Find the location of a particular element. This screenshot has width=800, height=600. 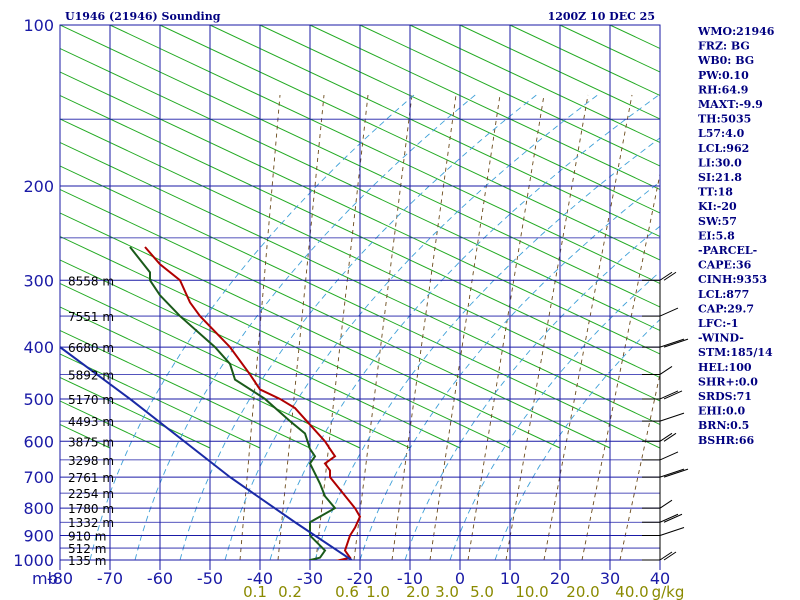

mixing-ratio-label: g/kg is located at coordinates (668, 591).